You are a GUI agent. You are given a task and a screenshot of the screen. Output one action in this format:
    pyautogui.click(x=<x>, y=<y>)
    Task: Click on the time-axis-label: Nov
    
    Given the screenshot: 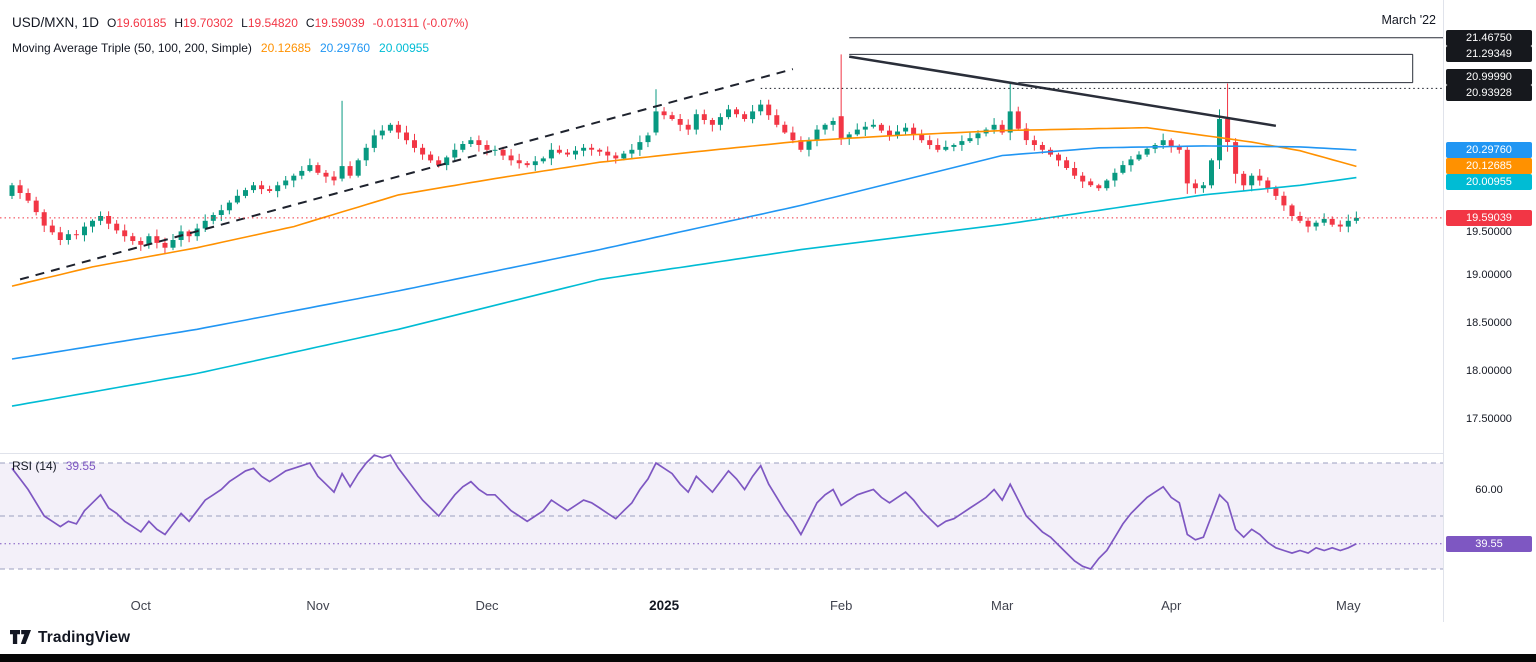 What is the action you would take?
    pyautogui.click(x=318, y=605)
    